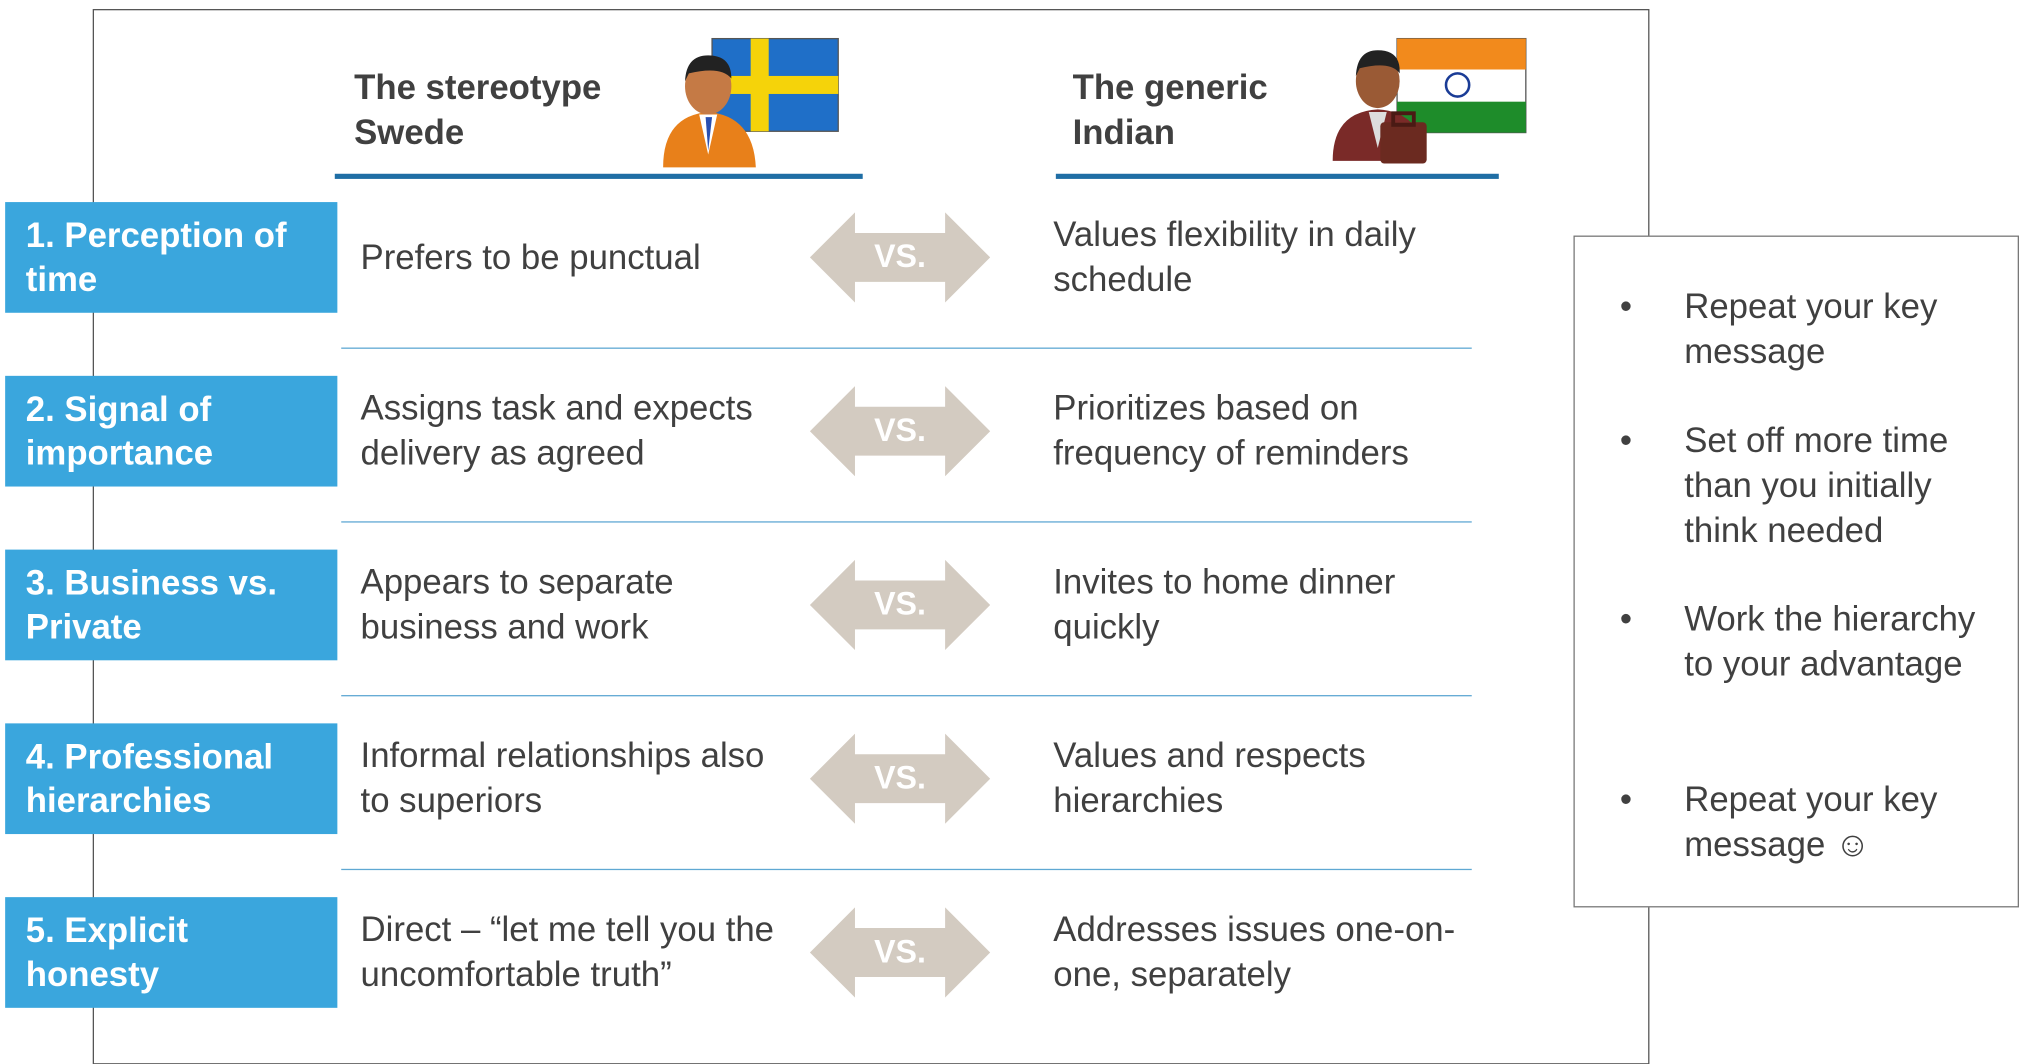 The image size is (2019, 1064). I want to click on indian-trait: Values flexibility in daily schedule, so click(1234, 256).